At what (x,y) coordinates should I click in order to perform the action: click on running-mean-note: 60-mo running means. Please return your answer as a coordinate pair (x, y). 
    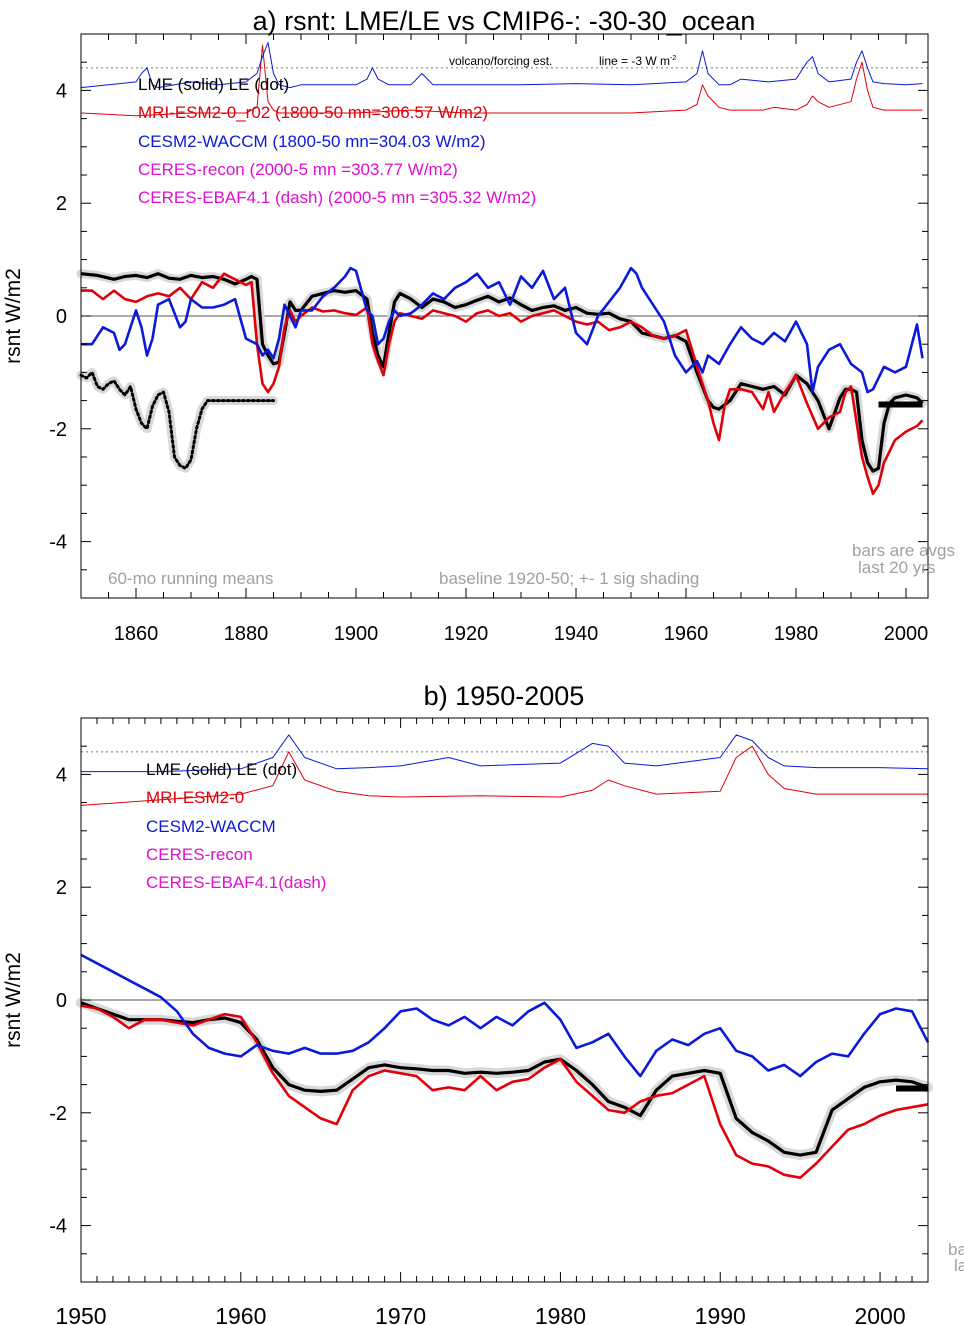
    Looking at the image, I should click on (190, 578).